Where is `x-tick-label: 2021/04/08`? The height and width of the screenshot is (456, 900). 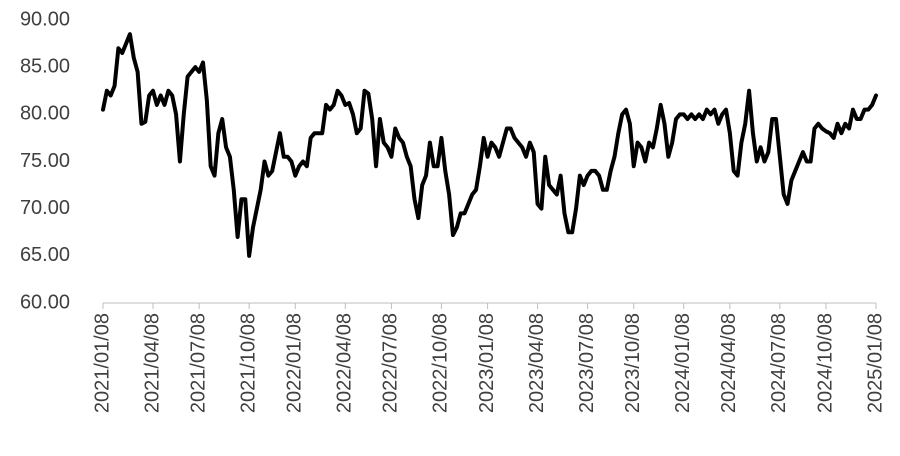
x-tick-label: 2021/04/08 is located at coordinates (152, 363).